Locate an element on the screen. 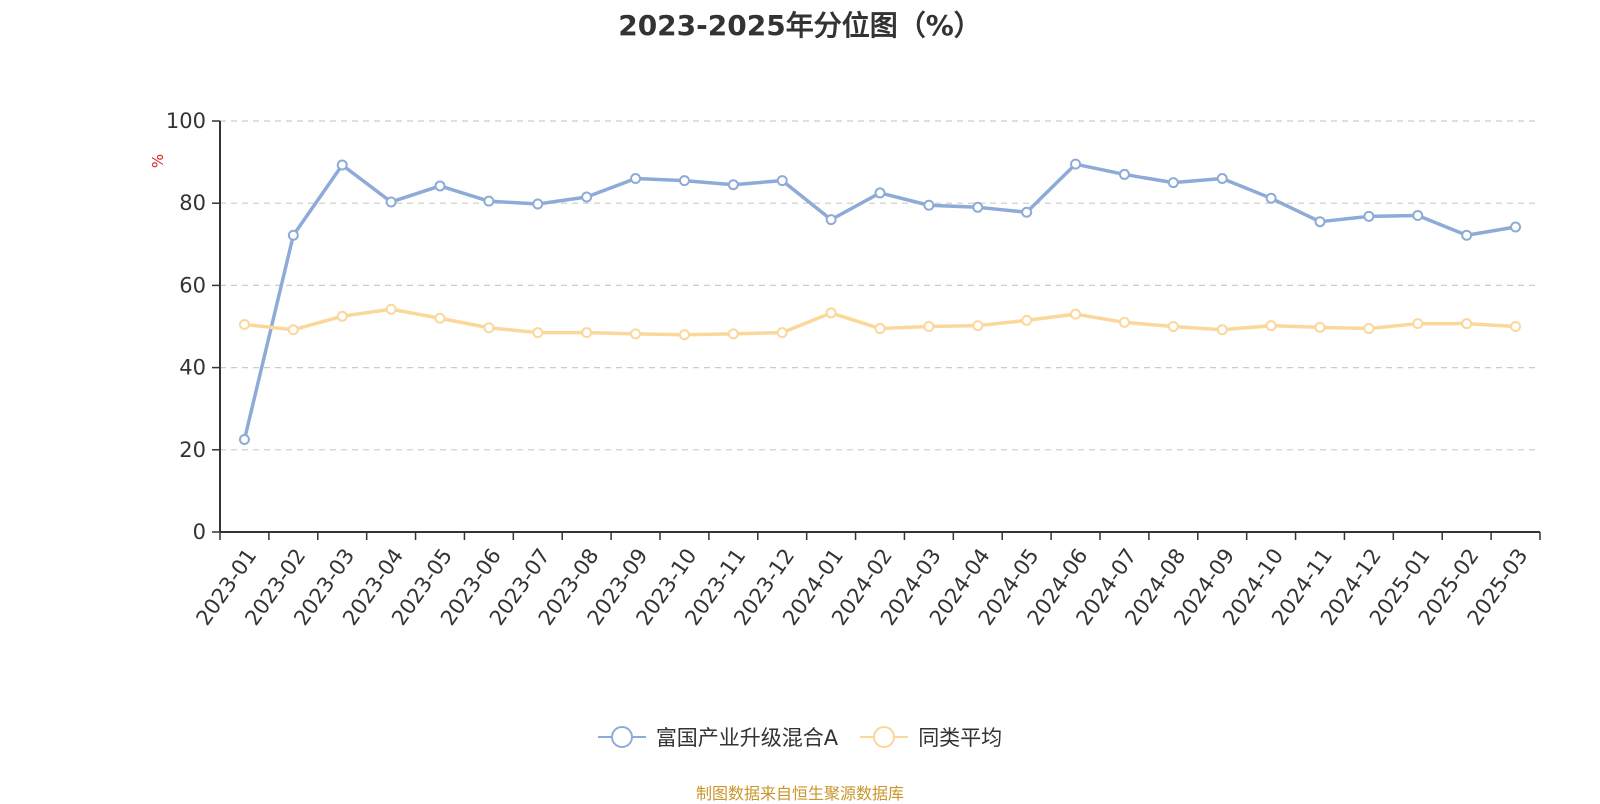 The height and width of the screenshot is (804, 1600). legend: 富国产业升级混合A 同类平均 is located at coordinates (800, 737).